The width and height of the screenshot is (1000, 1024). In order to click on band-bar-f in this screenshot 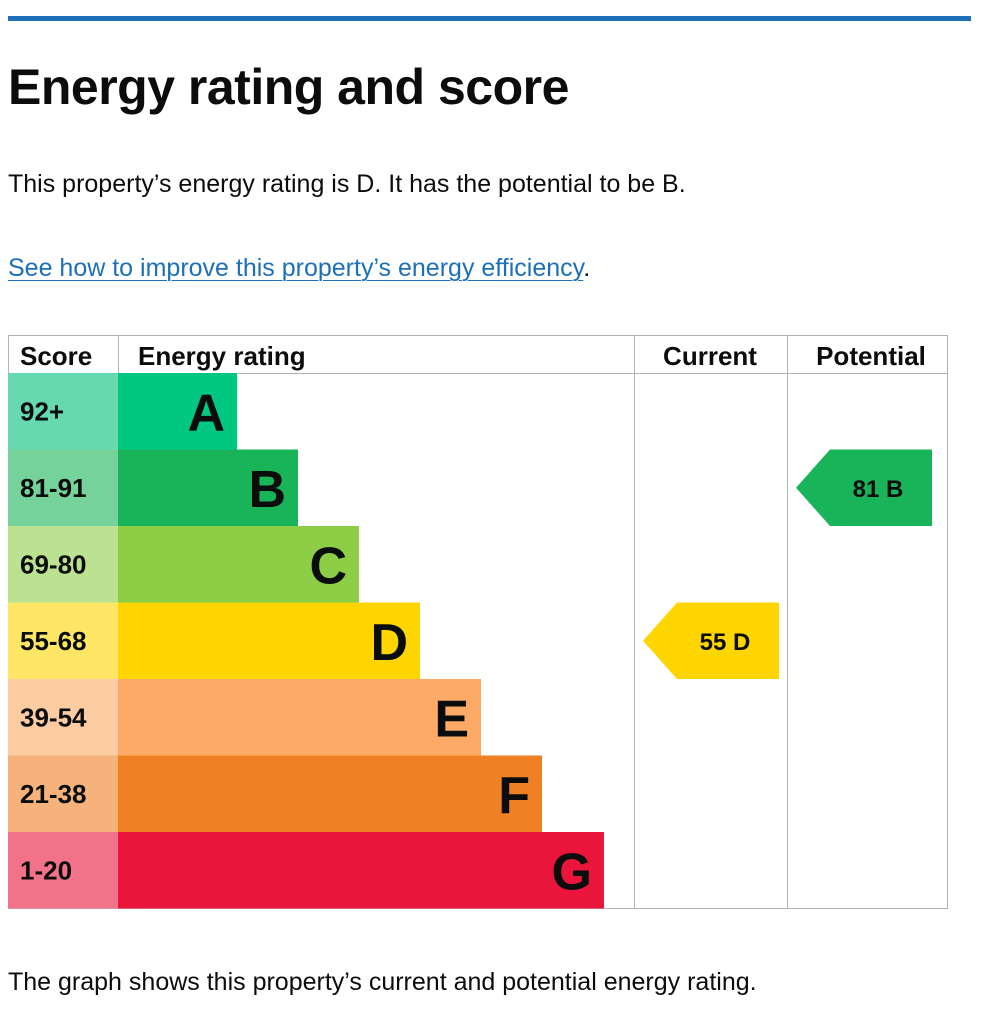, I will do `click(330, 793)`.